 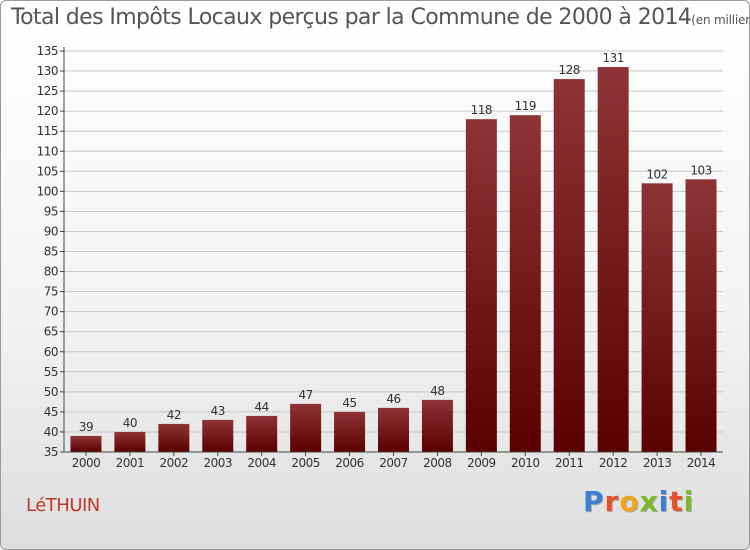 What do you see at coordinates (130, 423) in the screenshot?
I see `bar-value-label: 40` at bounding box center [130, 423].